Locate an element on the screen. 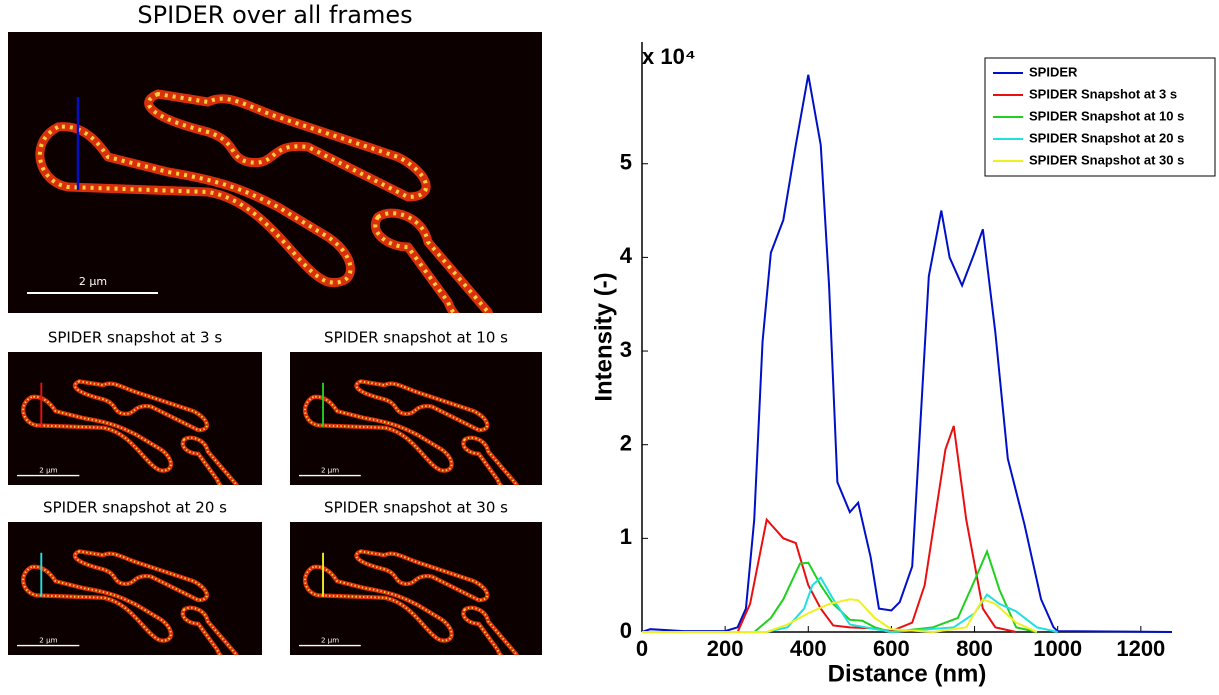 Image resolution: width=1219 pixels, height=695 pixels. legend-label: SPIDER Snapshot at 20 s is located at coordinates (1106, 137).